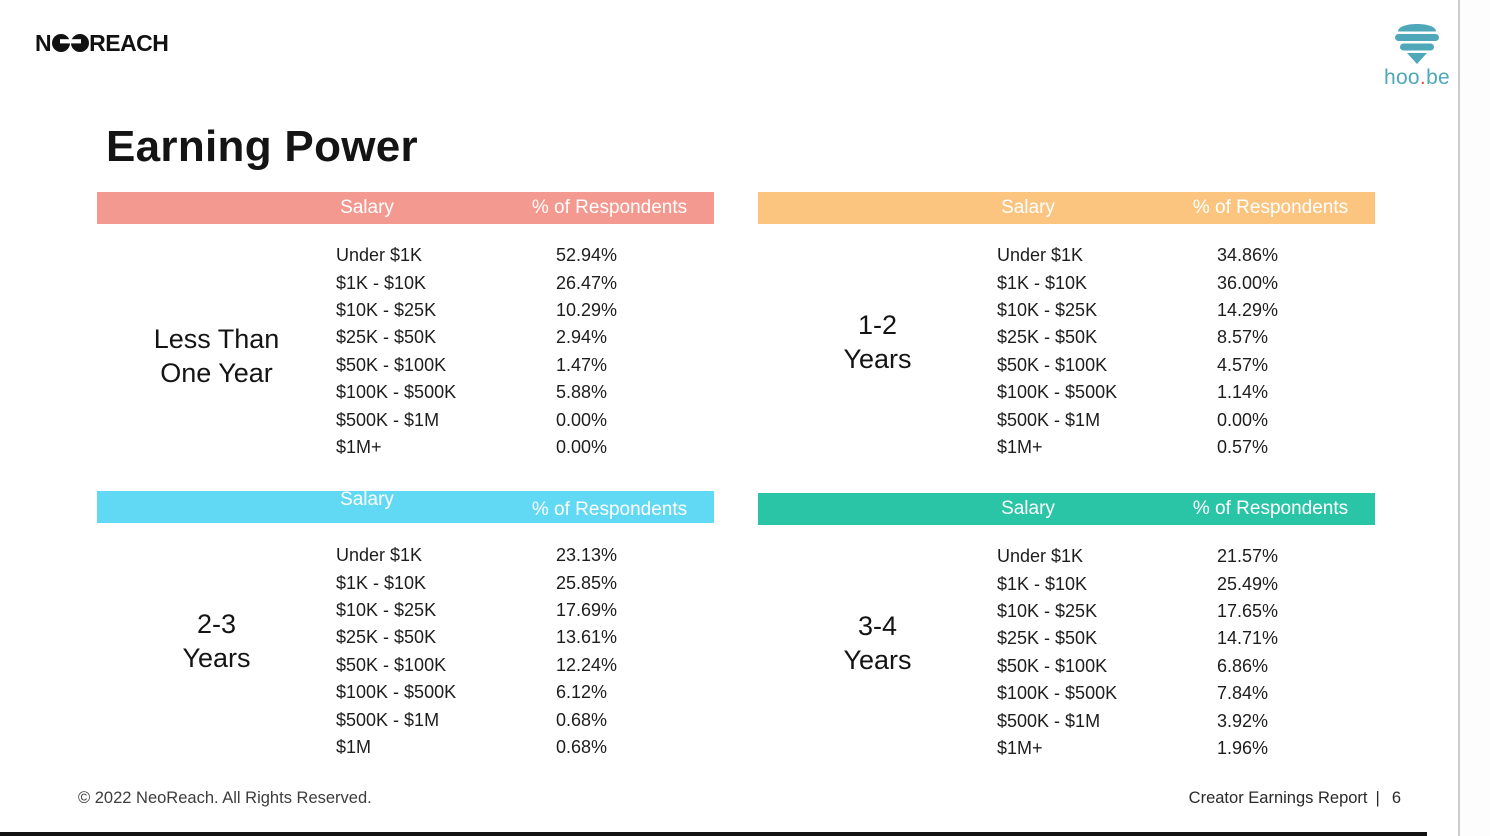  What do you see at coordinates (582, 719) in the screenshot?
I see `pct-cell: 0.68%` at bounding box center [582, 719].